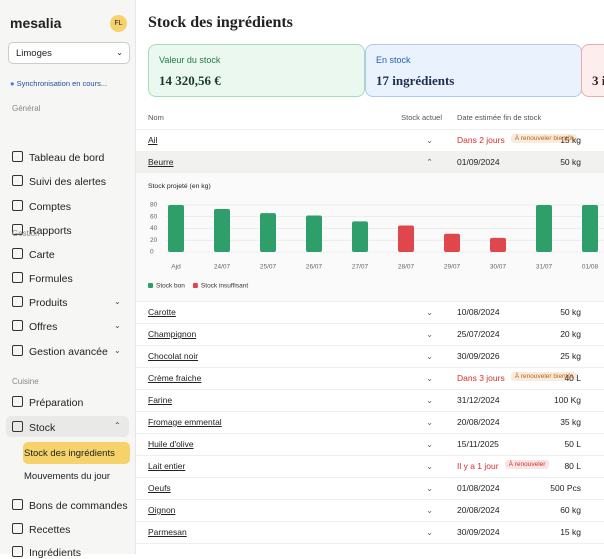 The image size is (604, 559). What do you see at coordinates (499, 117) in the screenshot?
I see `column-header: Date estimée fin de stock` at bounding box center [499, 117].